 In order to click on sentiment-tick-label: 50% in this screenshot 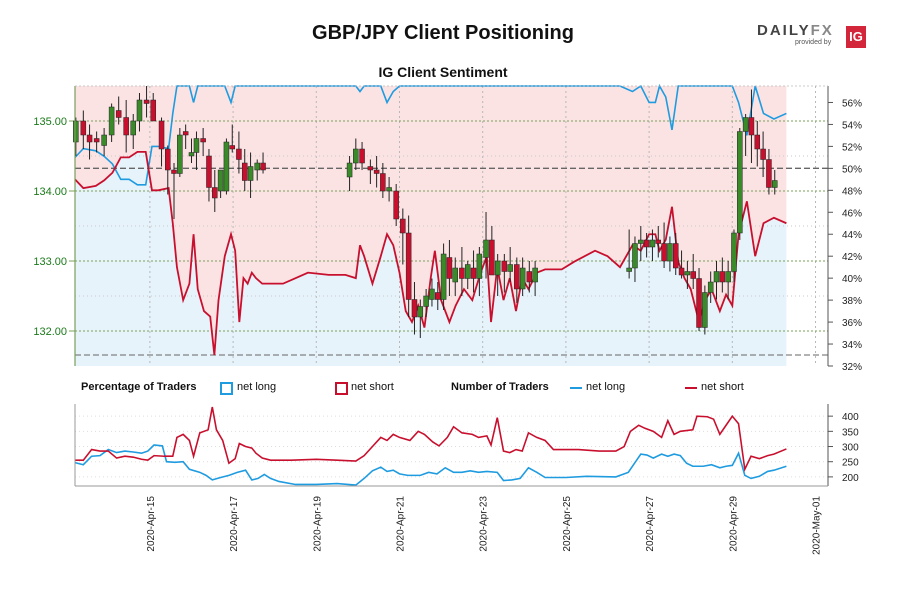, I will do `click(852, 169)`.